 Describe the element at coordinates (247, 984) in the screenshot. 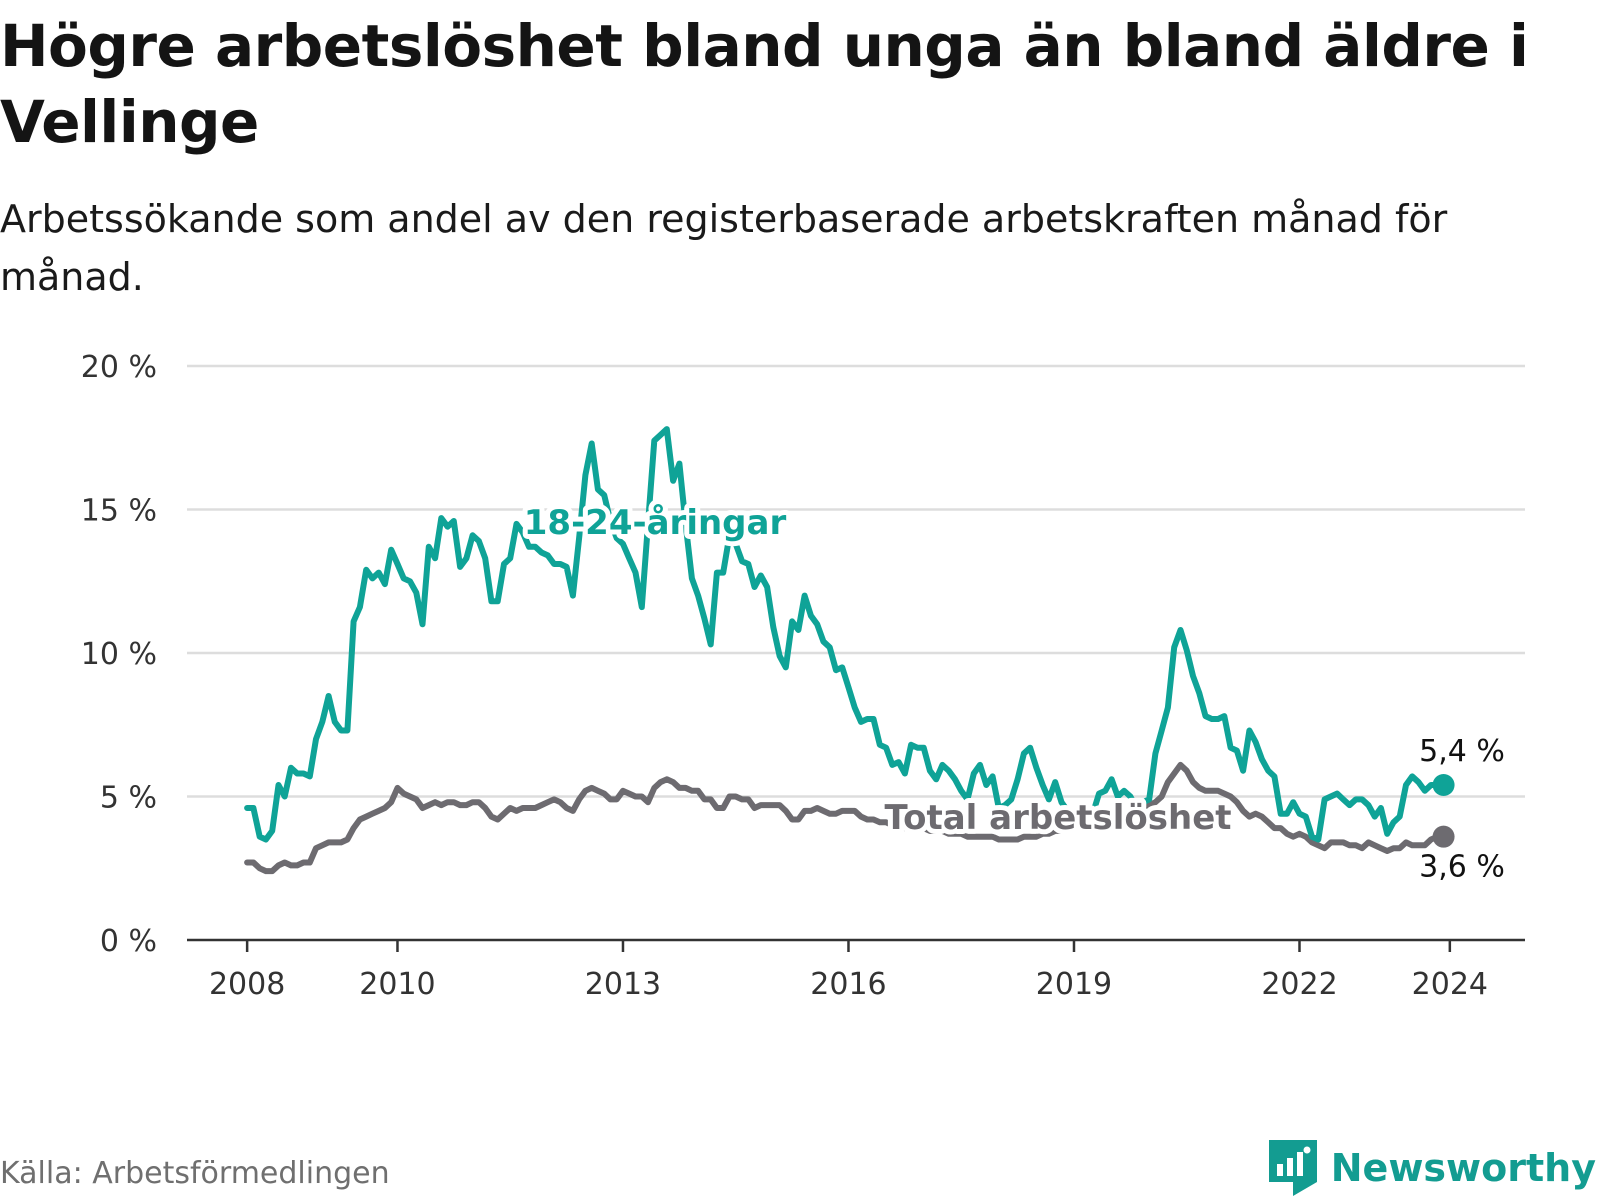

I see `x-tick-label: 2008` at that location.